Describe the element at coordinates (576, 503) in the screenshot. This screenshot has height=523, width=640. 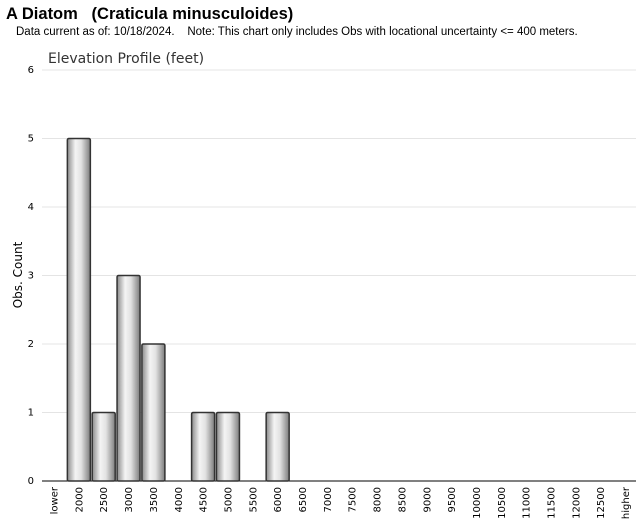
I see `x-tick-label: 12000` at that location.